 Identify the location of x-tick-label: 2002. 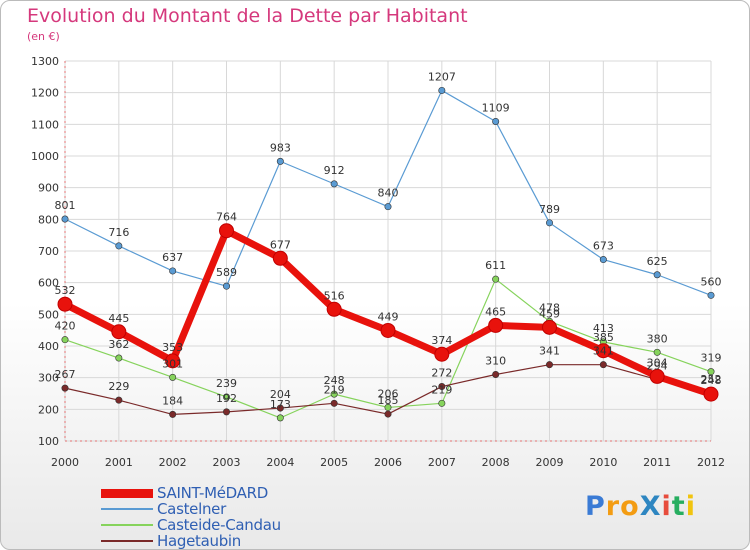
(173, 462).